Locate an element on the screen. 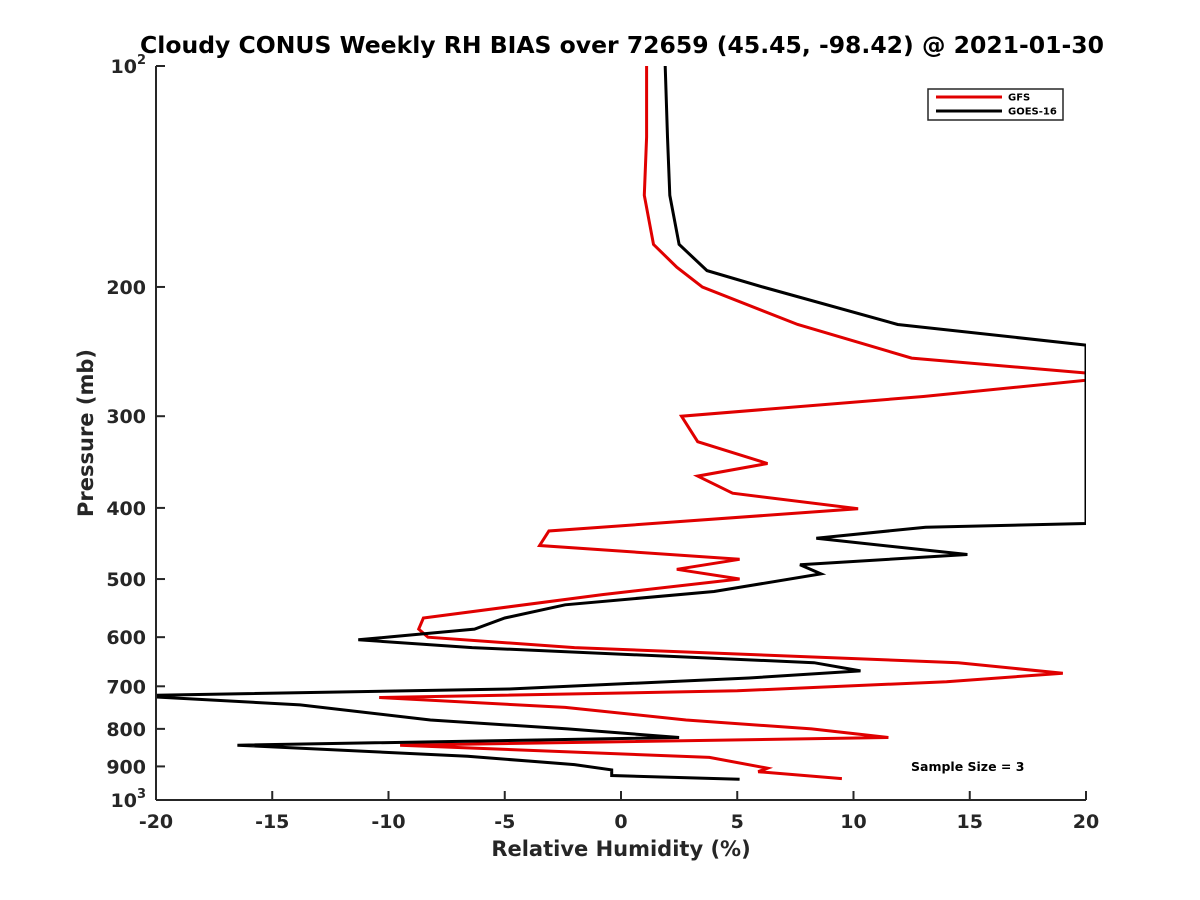 This screenshot has width=1200, height=900. x-axis-label: Relative Humidity (%) is located at coordinates (620, 849).